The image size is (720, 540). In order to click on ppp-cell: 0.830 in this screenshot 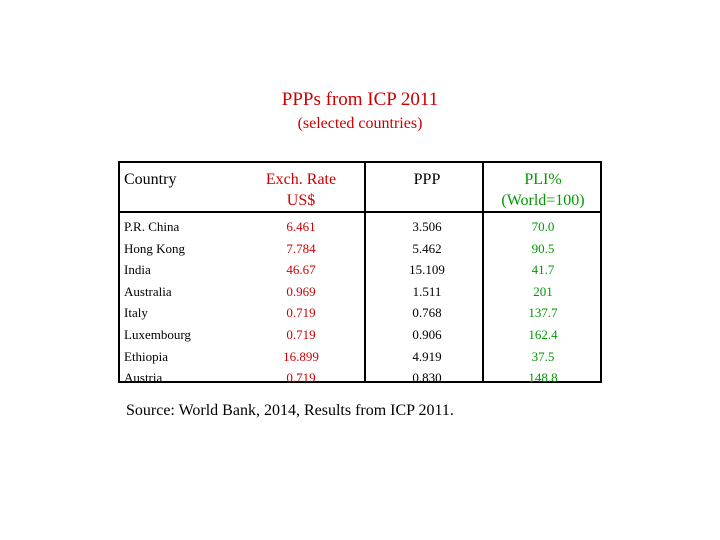, I will do `click(427, 378)`.